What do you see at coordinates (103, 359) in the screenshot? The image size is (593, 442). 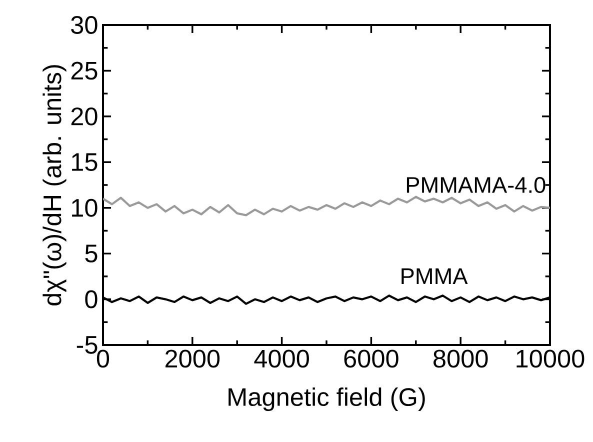 I see `x-tick-label: 0` at bounding box center [103, 359].